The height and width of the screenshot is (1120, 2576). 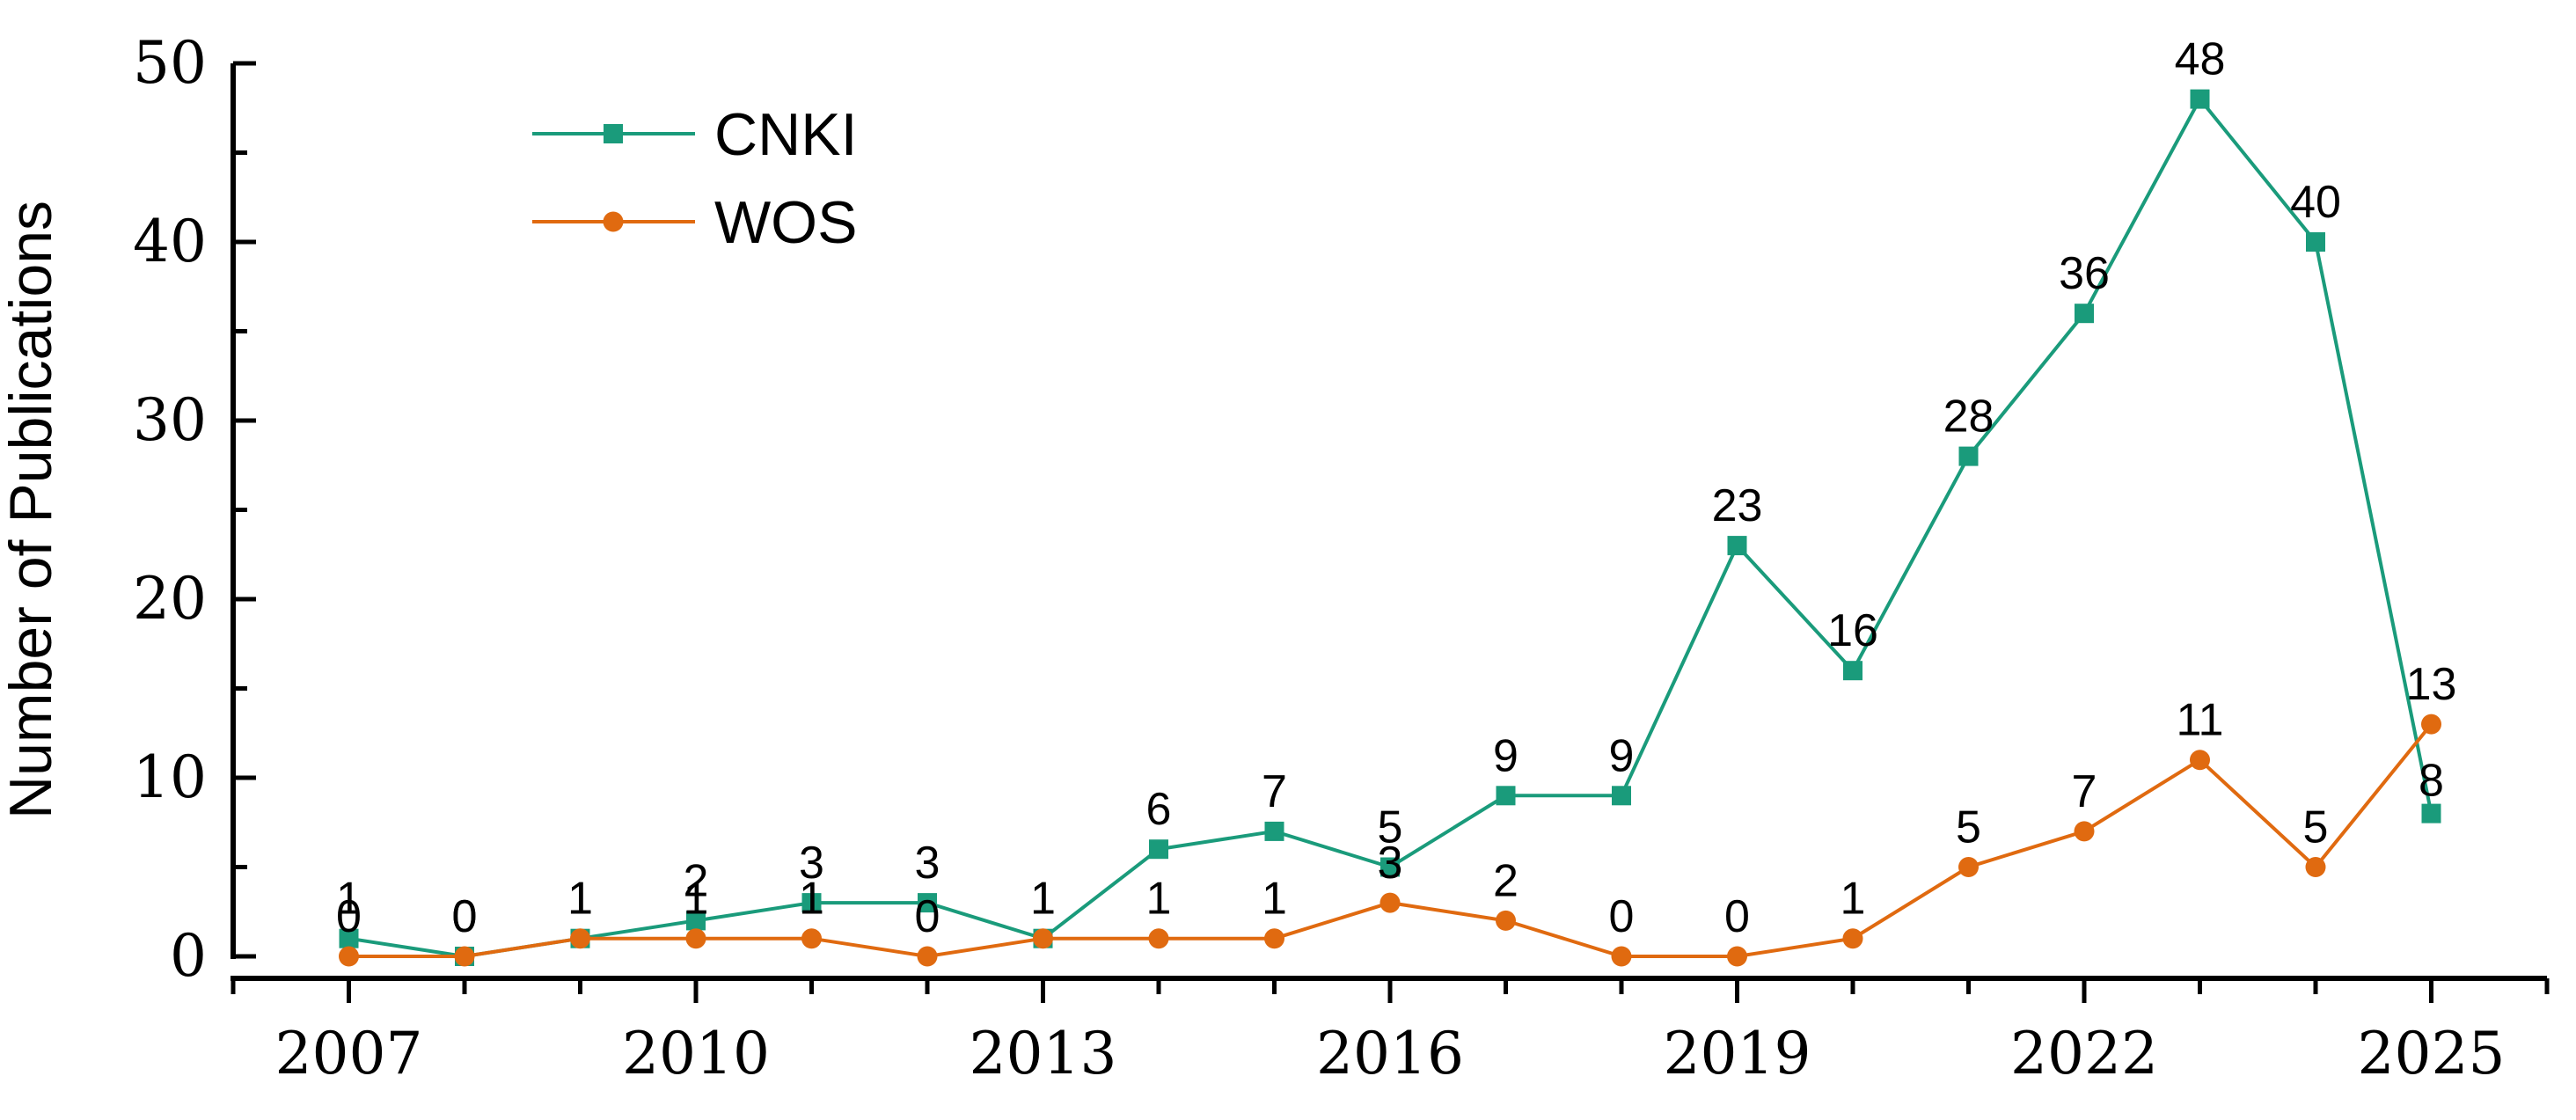 What do you see at coordinates (2200, 59) in the screenshot?
I see `data-label: 48` at bounding box center [2200, 59].